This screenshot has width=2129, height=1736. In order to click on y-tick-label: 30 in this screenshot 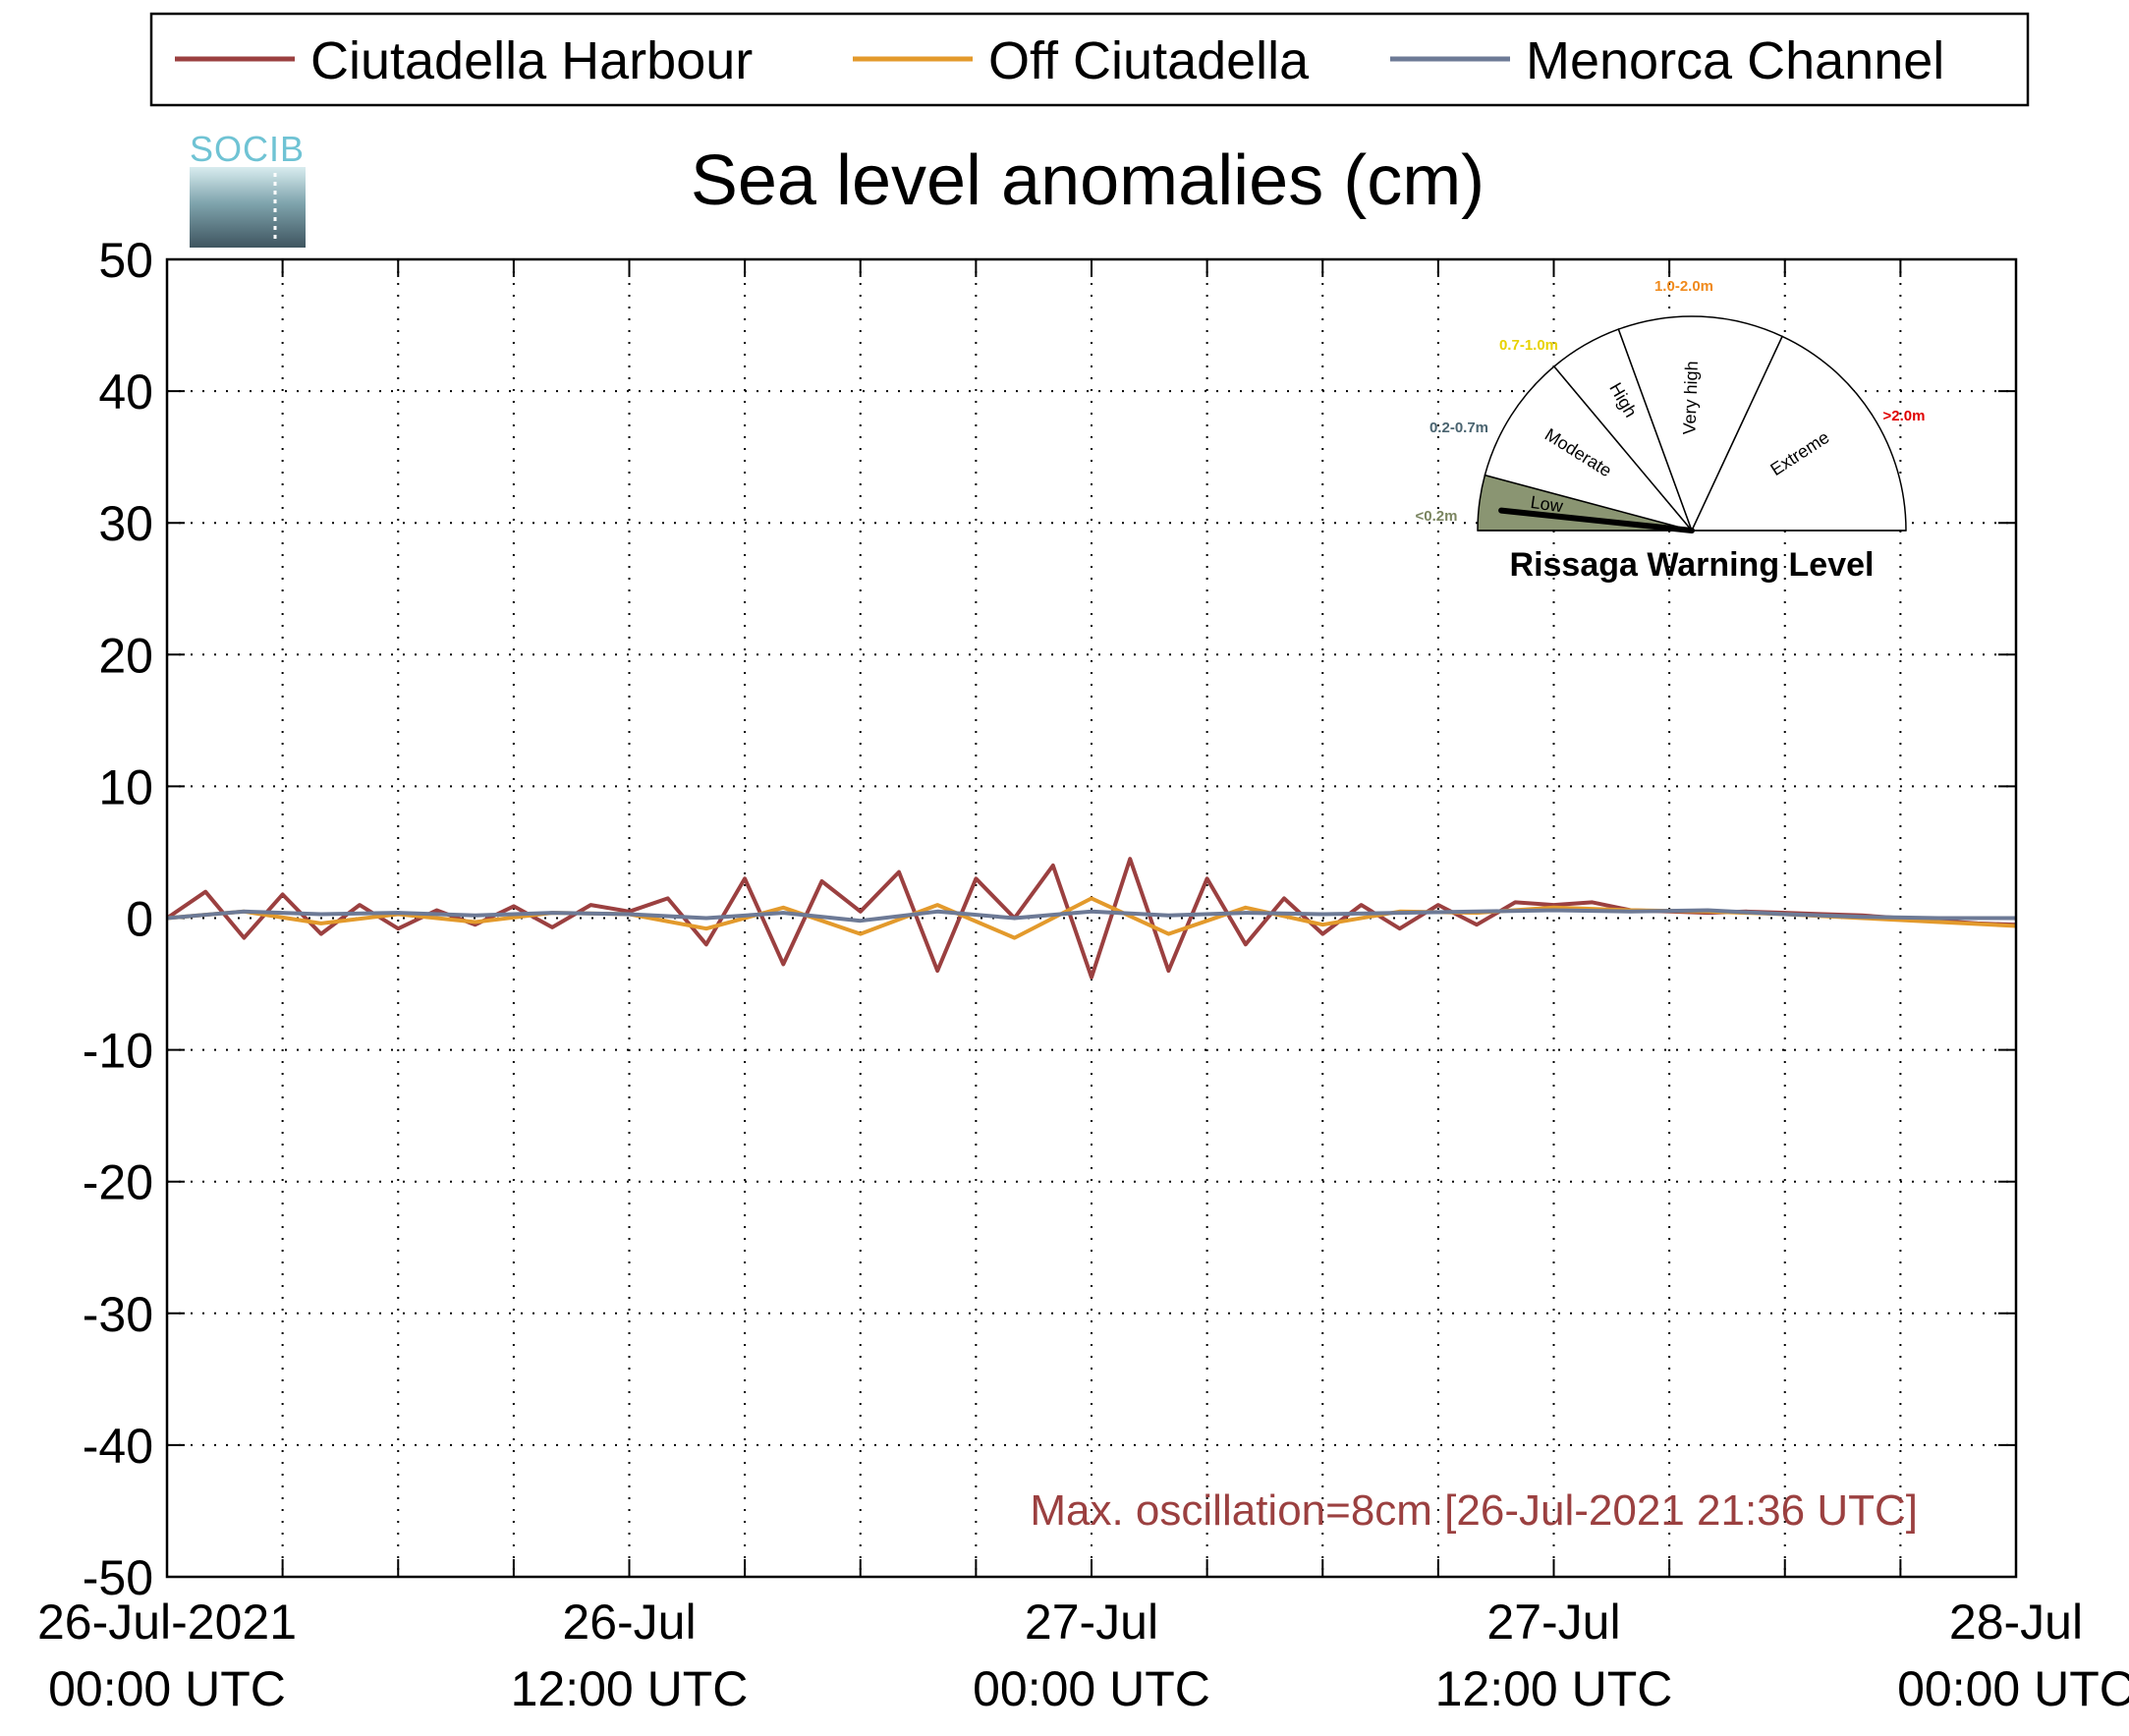, I will do `click(125, 523)`.